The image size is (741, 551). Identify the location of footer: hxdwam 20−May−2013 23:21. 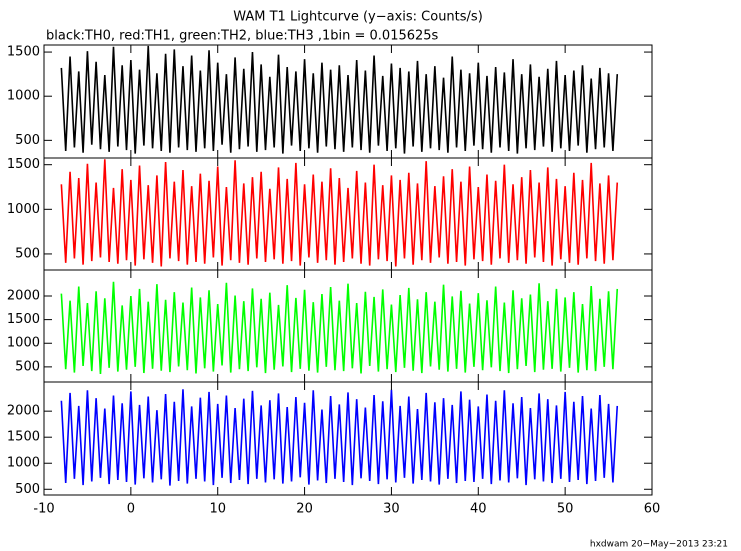
(659, 545).